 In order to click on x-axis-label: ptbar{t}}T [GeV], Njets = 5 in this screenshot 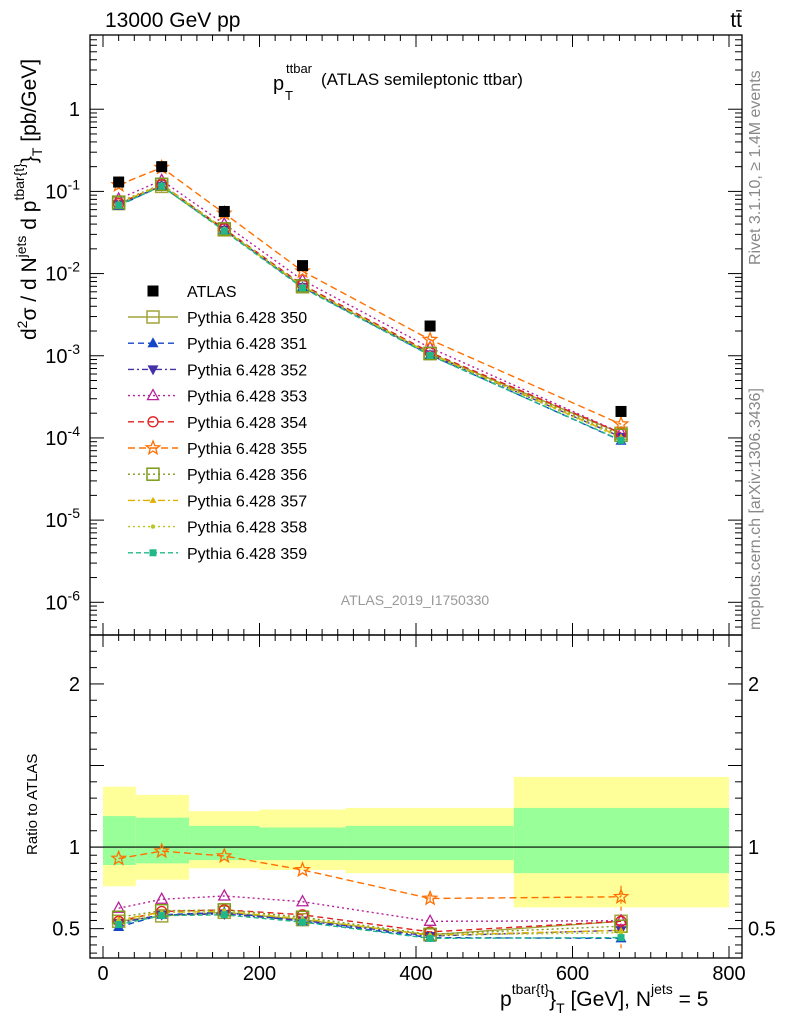, I will do `click(604, 998)`.